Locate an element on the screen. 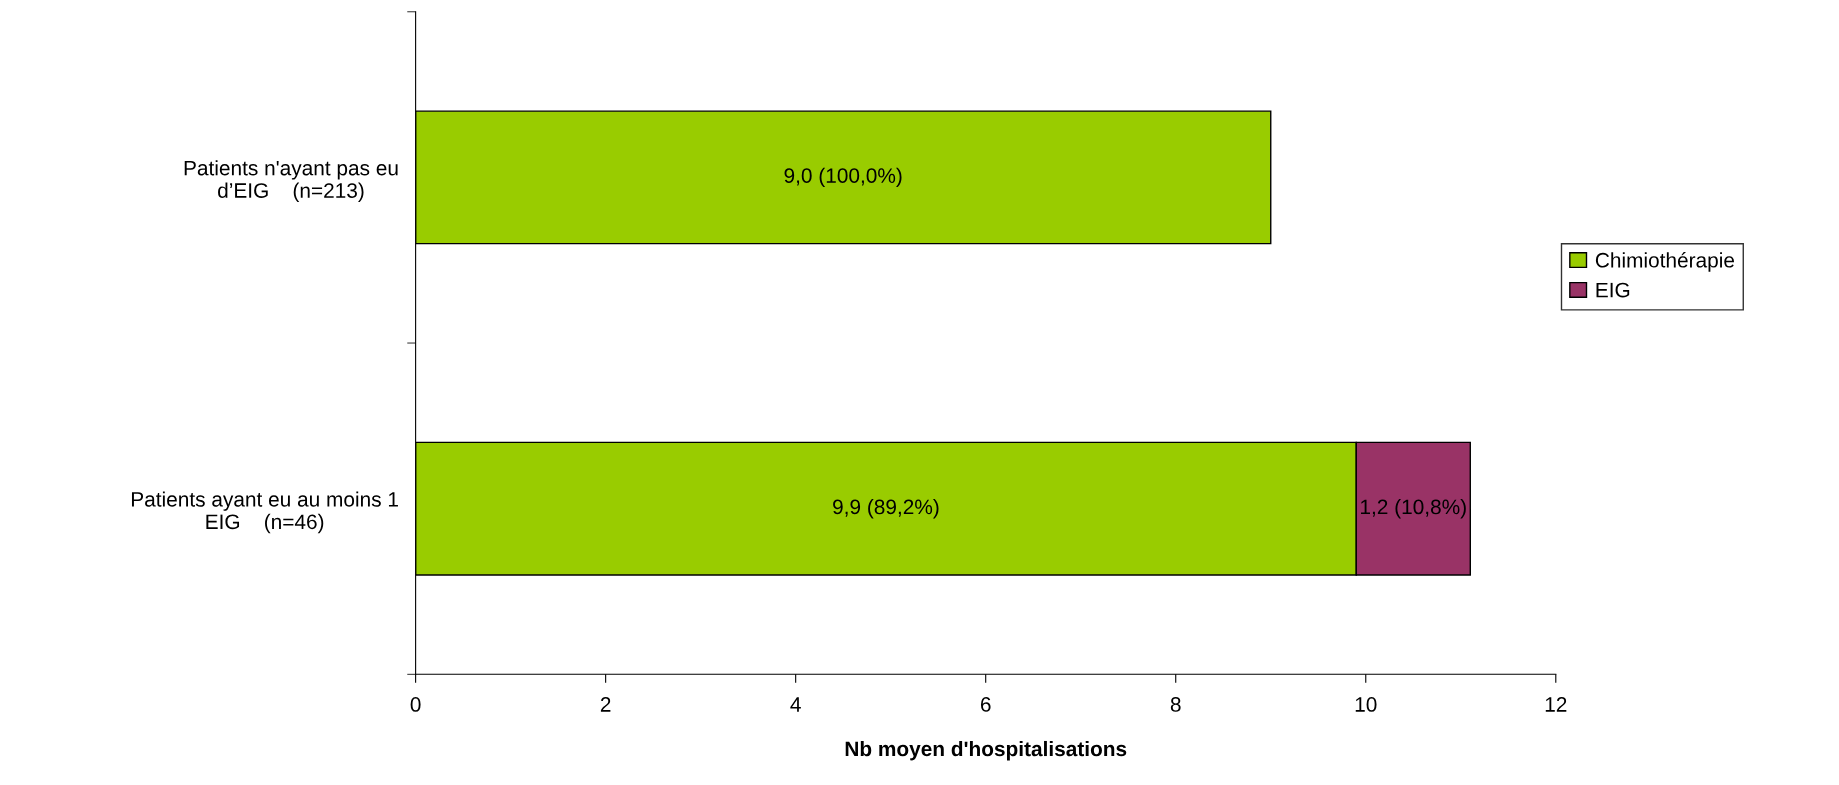 This screenshot has width=1839, height=785. legend-label: Chimiothérapie is located at coordinates (1665, 262).